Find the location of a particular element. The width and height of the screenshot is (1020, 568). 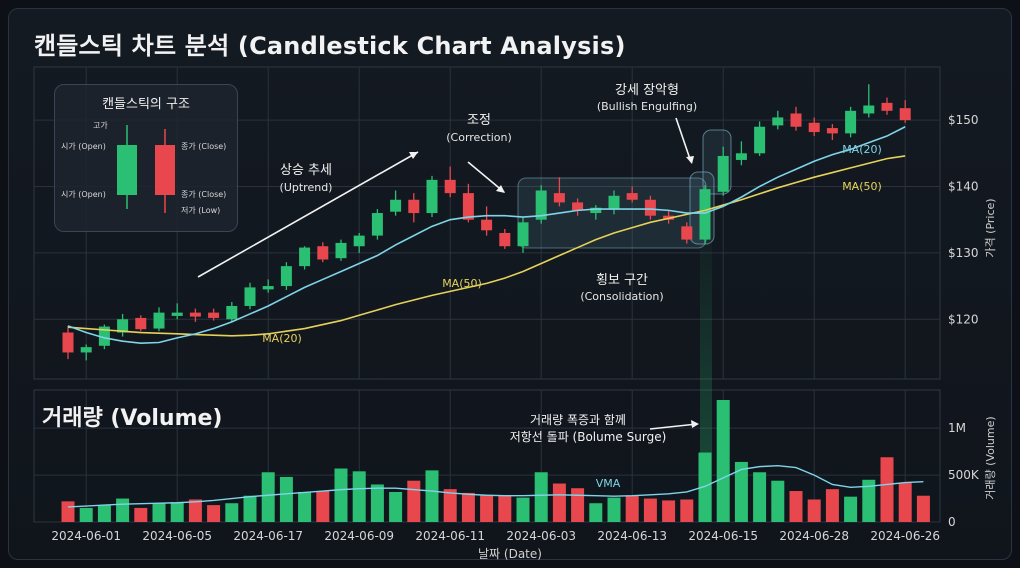

ma50-mid-label: MA(50) is located at coordinates (462, 283).